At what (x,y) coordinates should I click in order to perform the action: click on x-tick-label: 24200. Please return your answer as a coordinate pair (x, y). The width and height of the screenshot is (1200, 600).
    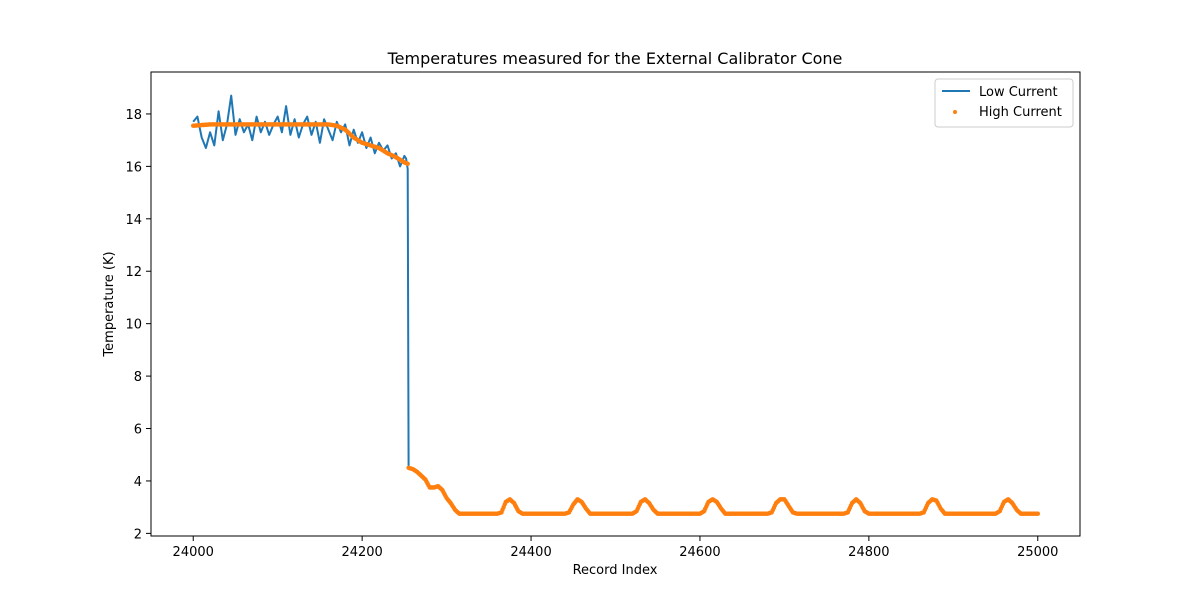
    Looking at the image, I should click on (361, 552).